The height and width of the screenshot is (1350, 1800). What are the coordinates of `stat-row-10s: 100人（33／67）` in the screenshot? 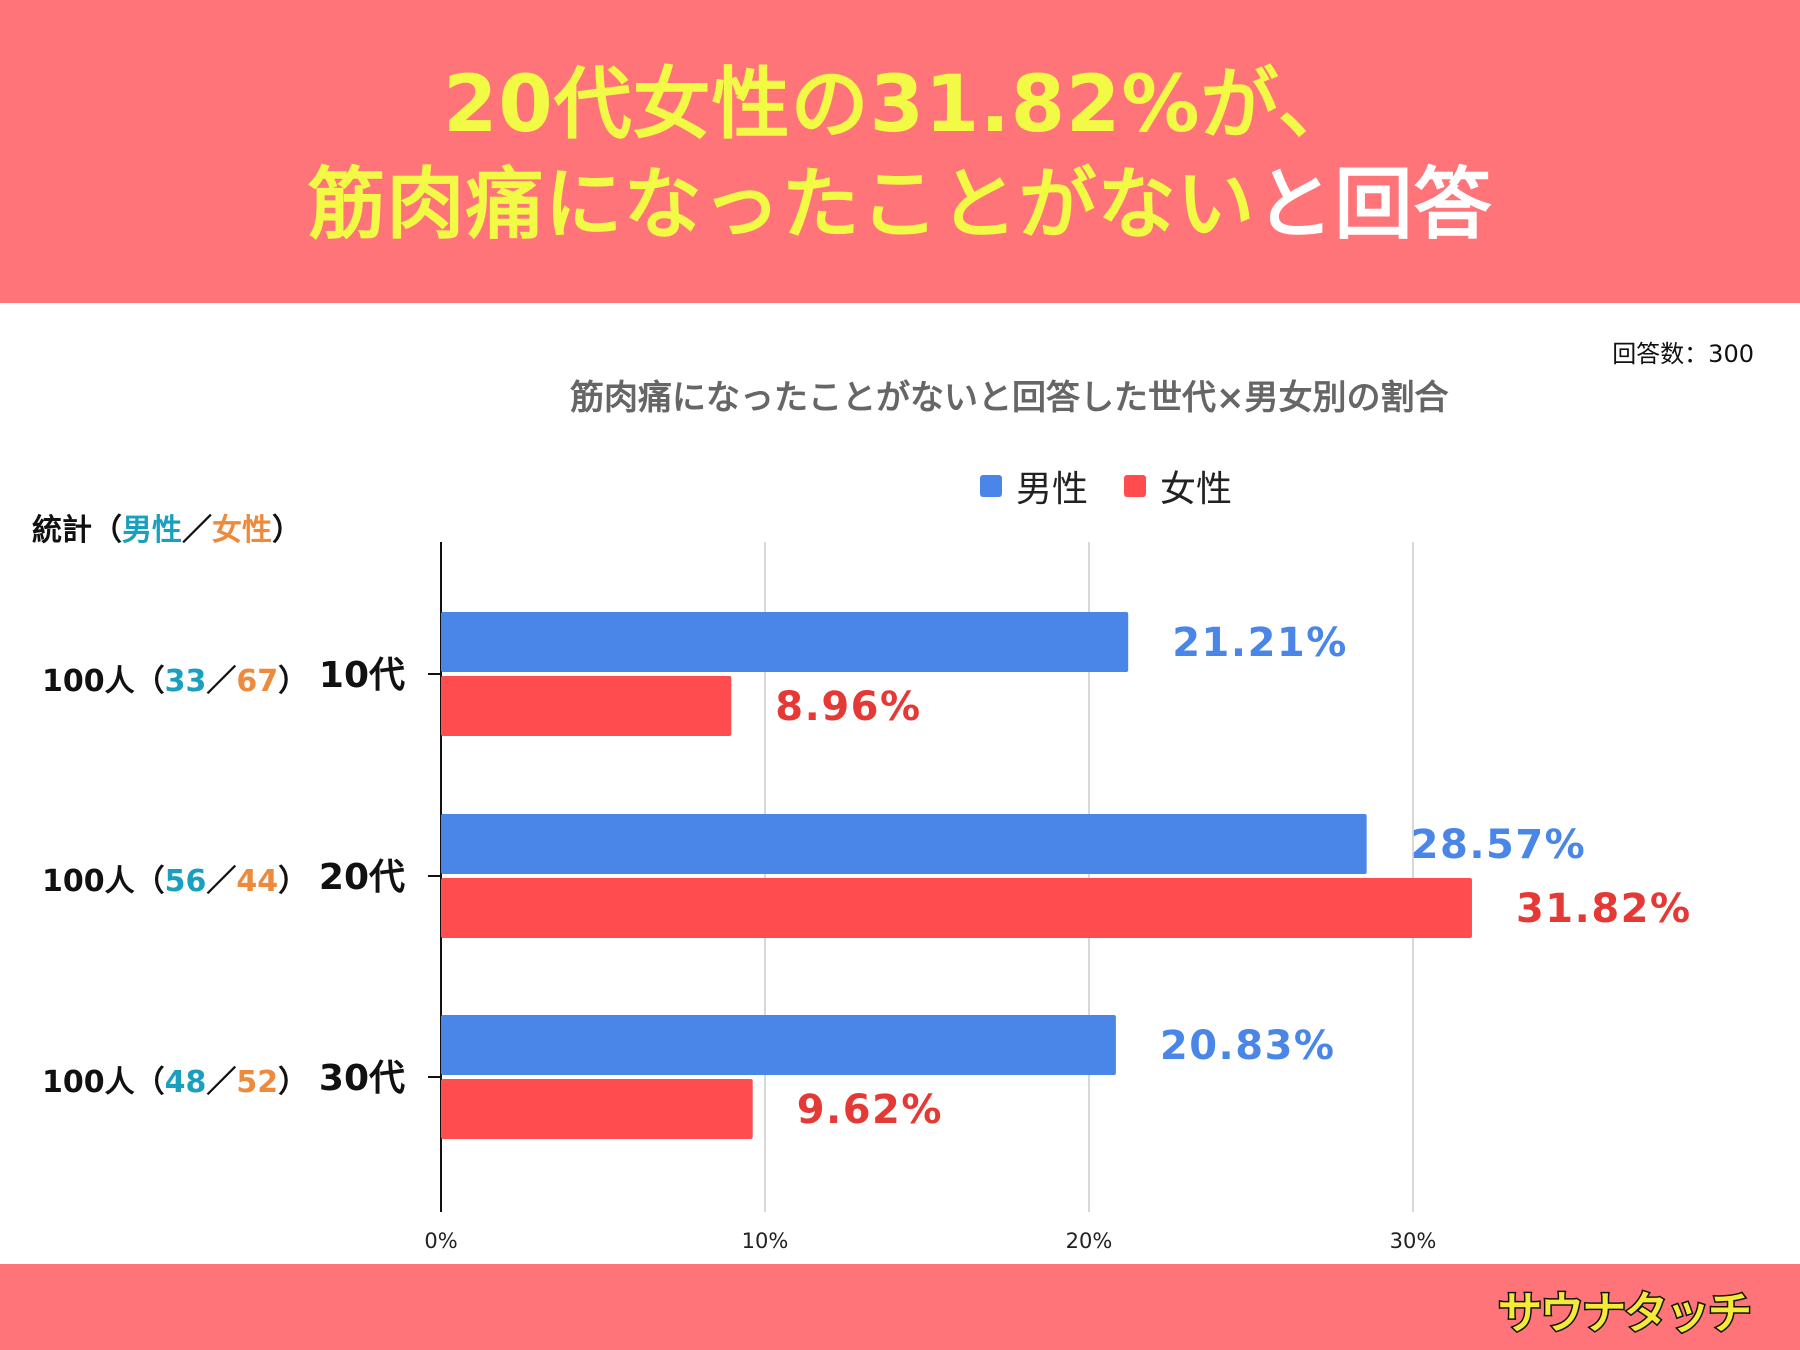 It's located at (175, 678).